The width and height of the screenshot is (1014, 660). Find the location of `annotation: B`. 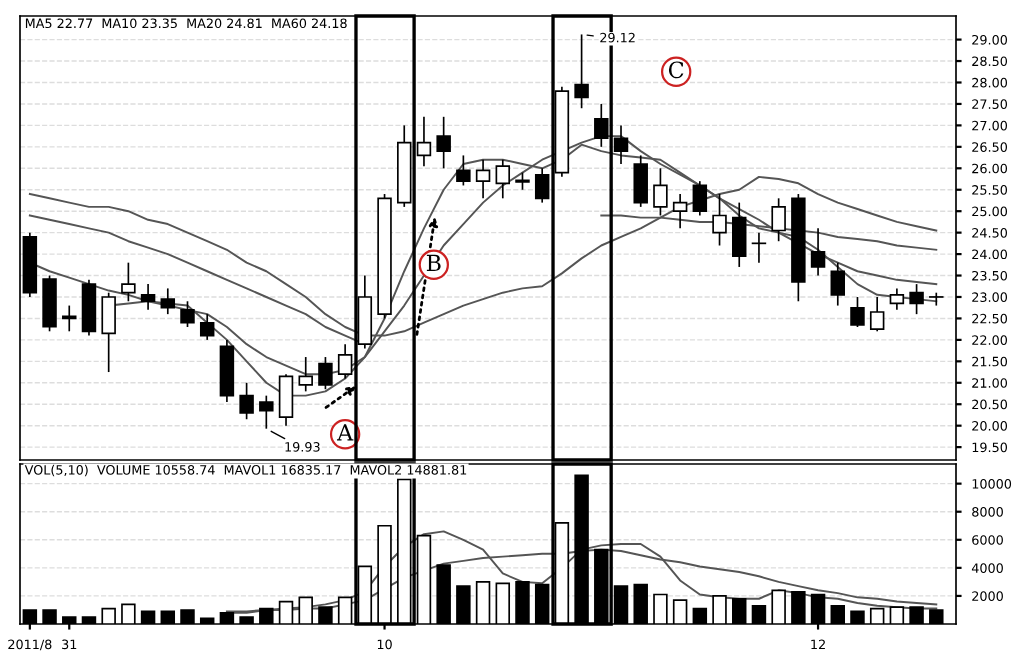

annotation: B is located at coordinates (433, 262).